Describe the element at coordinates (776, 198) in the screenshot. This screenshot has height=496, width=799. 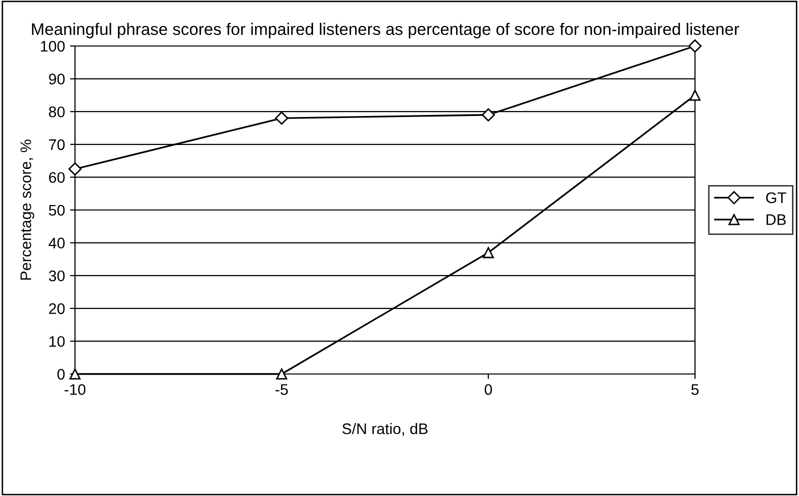
I see `legend-label: GT` at that location.